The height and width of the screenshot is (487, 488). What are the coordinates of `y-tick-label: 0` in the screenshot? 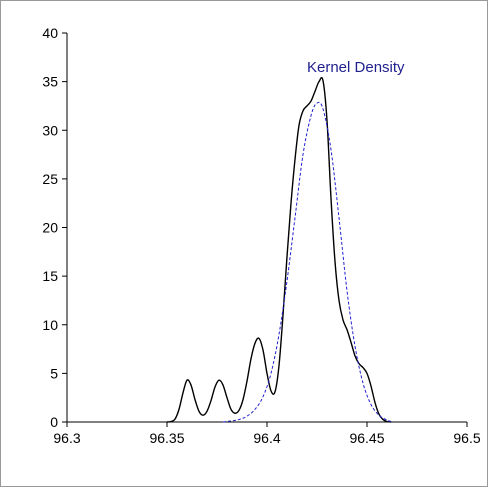 It's located at (54, 422).